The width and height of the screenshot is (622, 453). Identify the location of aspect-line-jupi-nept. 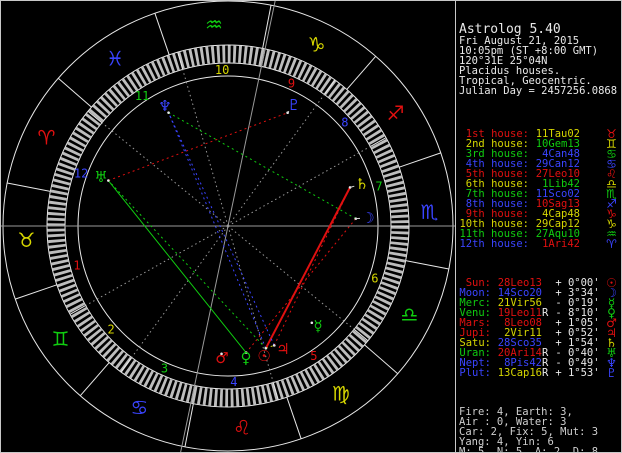
(221, 229).